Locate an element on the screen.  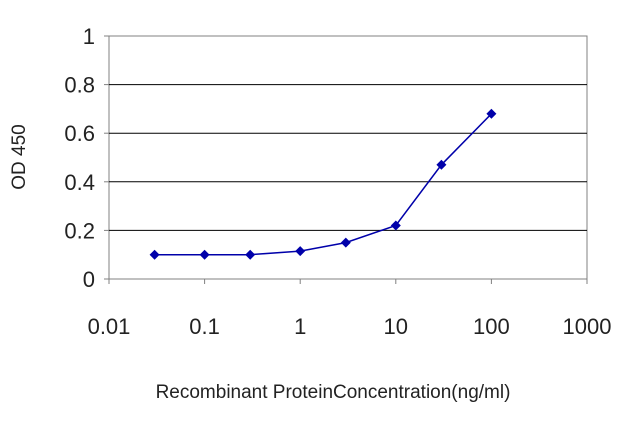
x-tick-label: 0.01 is located at coordinates (109, 326).